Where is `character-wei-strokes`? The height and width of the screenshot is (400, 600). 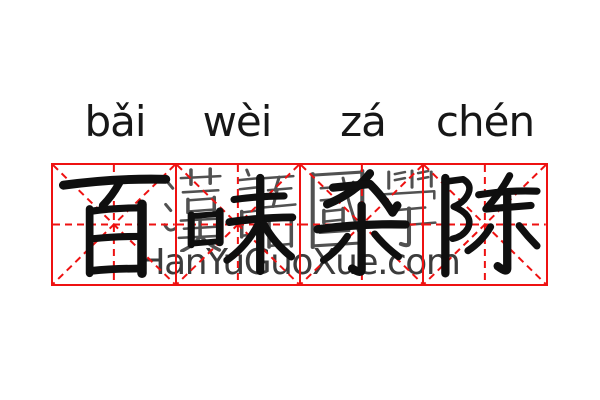
character-wei-strokes is located at coordinates (242, 224).